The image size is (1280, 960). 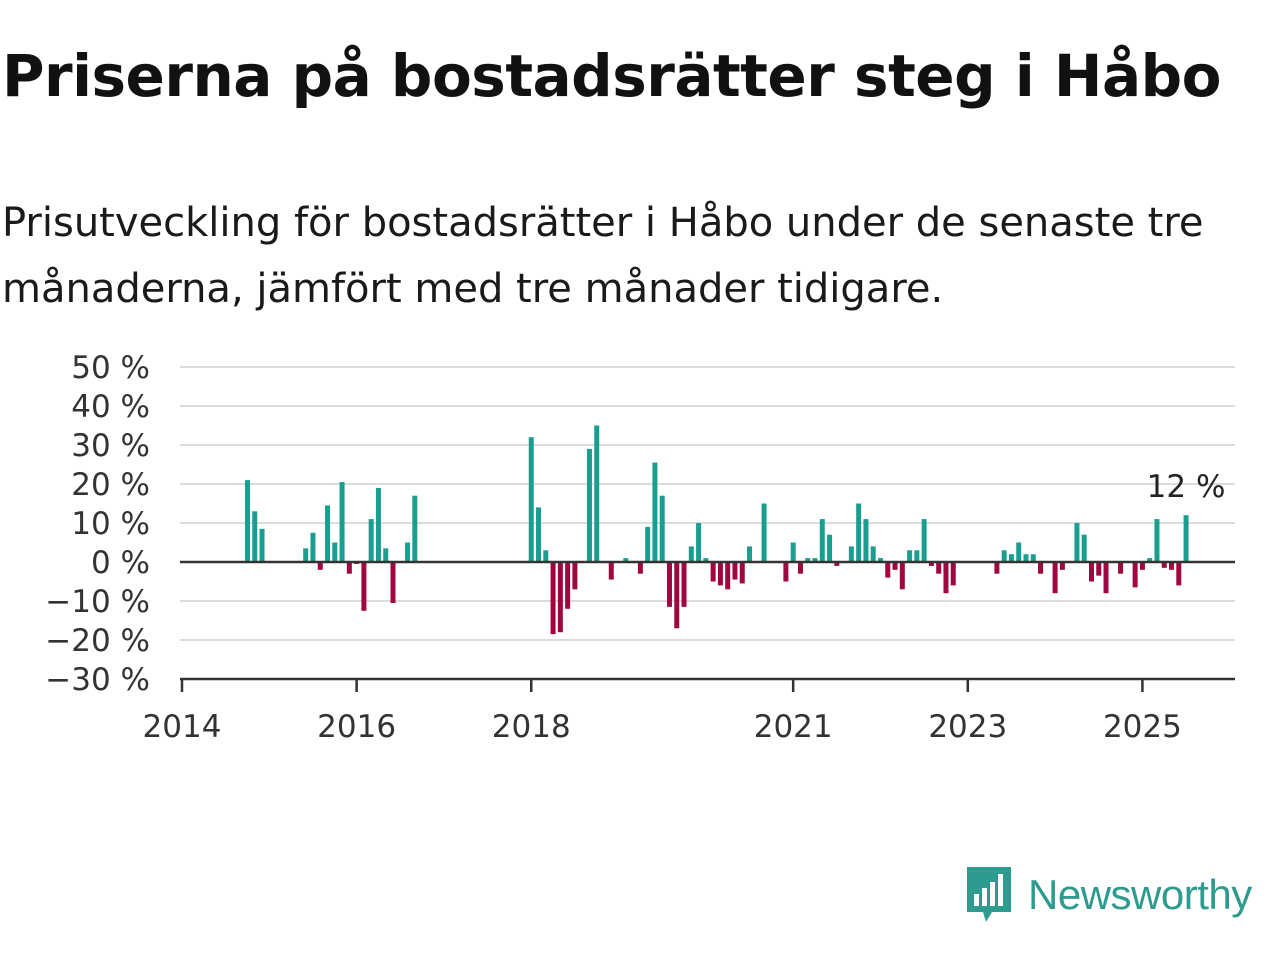 I want to click on x-tick-label: 2021, so click(x=793, y=727).